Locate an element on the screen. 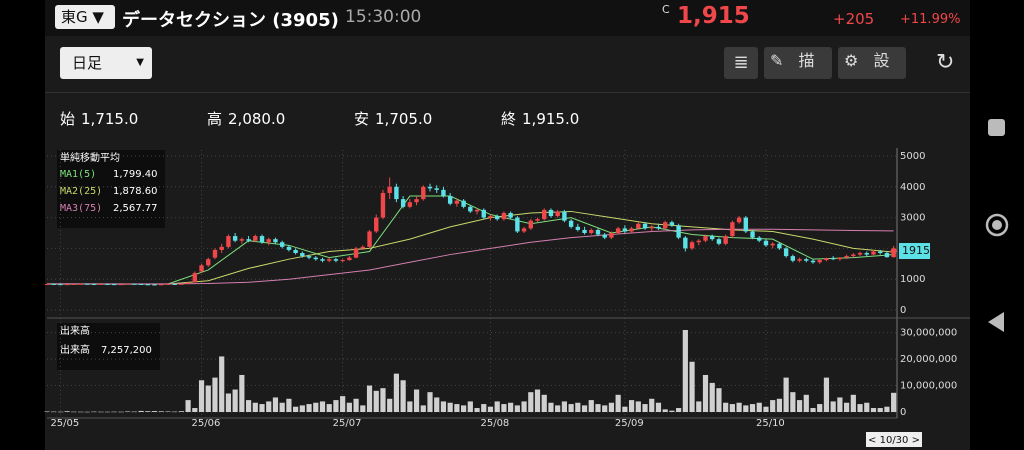  volume-tick-label: 20,000,000 is located at coordinates (928, 359).